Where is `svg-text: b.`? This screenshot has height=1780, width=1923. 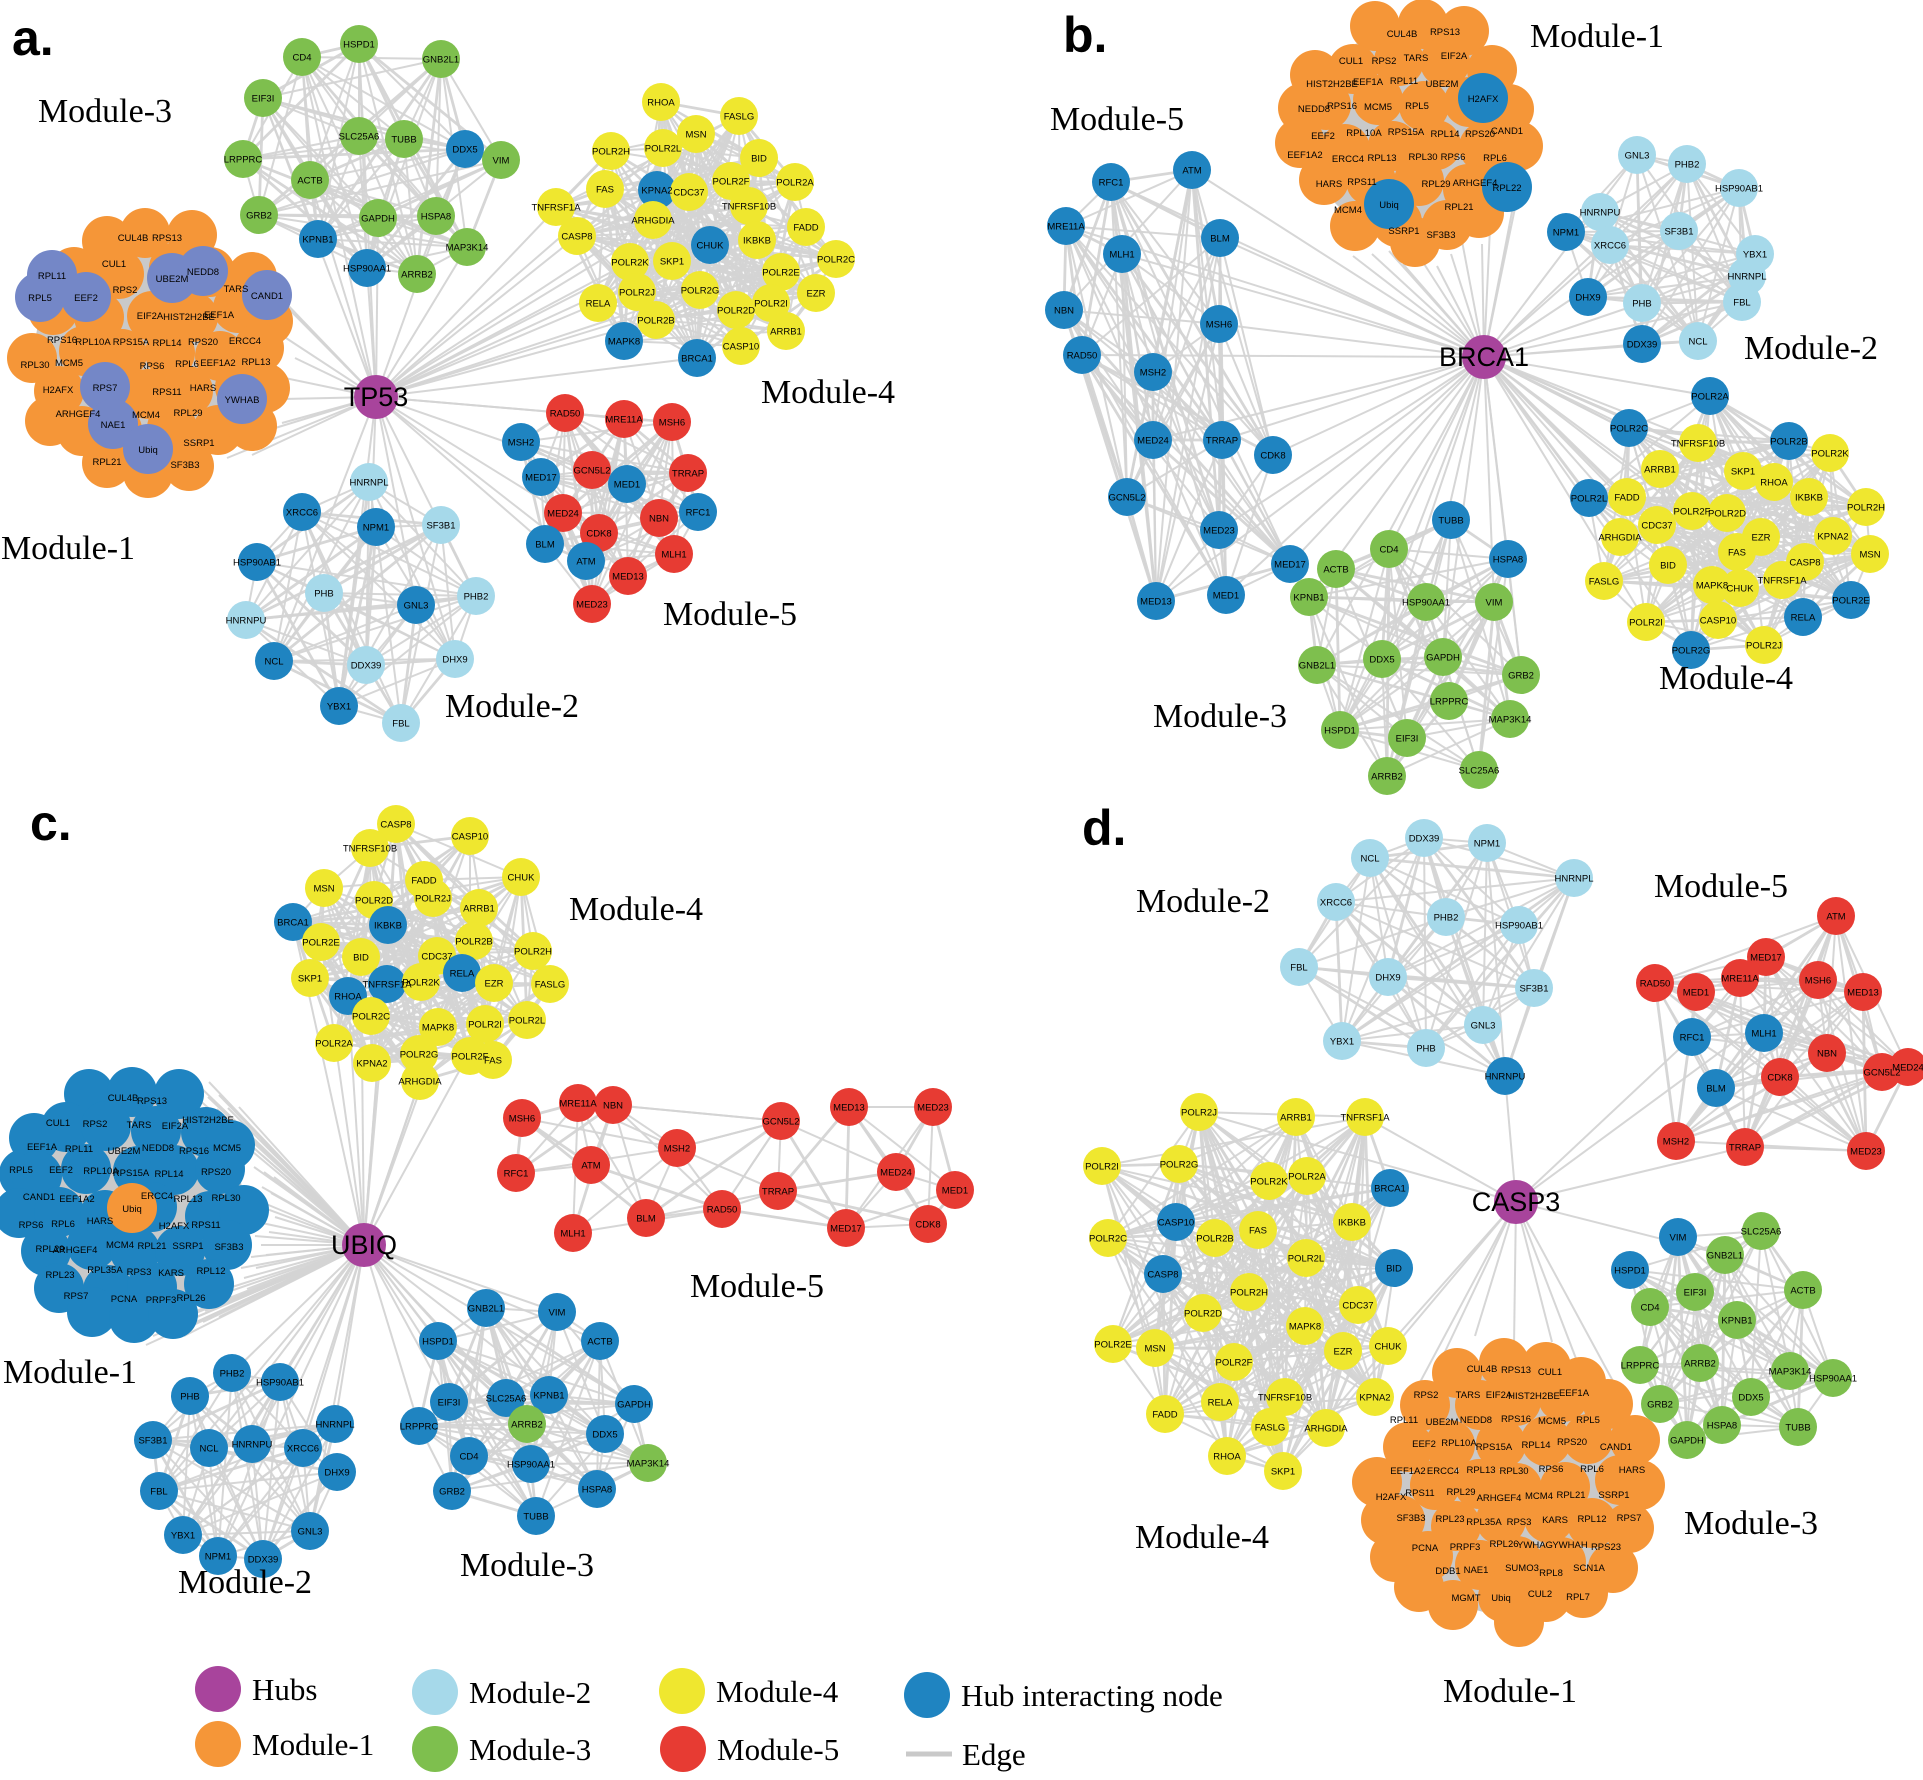
svg-text: b. is located at coordinates (1085, 35).